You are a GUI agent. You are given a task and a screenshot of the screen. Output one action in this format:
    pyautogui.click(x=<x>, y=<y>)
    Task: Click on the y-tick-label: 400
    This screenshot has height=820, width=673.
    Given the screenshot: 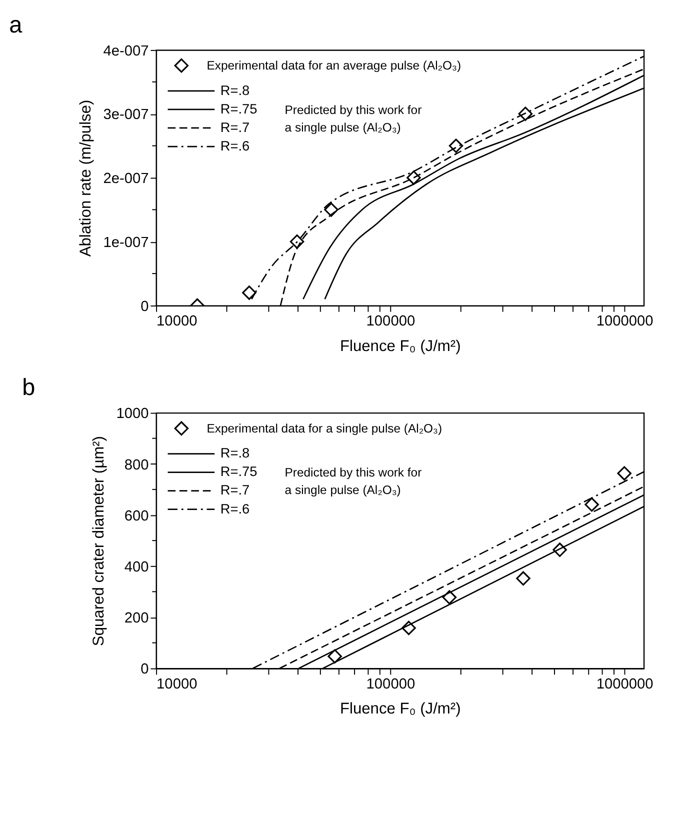 What is the action you would take?
    pyautogui.click(x=136, y=567)
    